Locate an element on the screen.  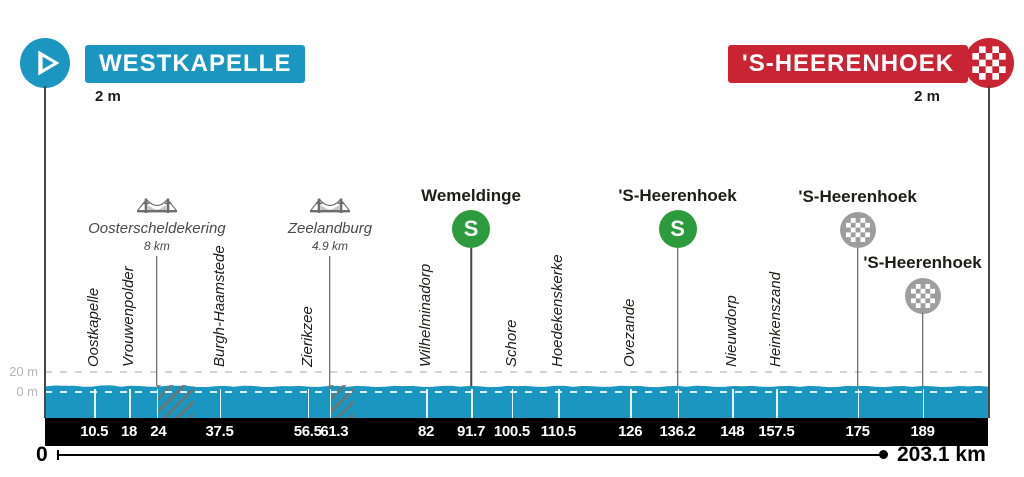
y-axis-label-0m: 0 m is located at coordinates (27, 391).